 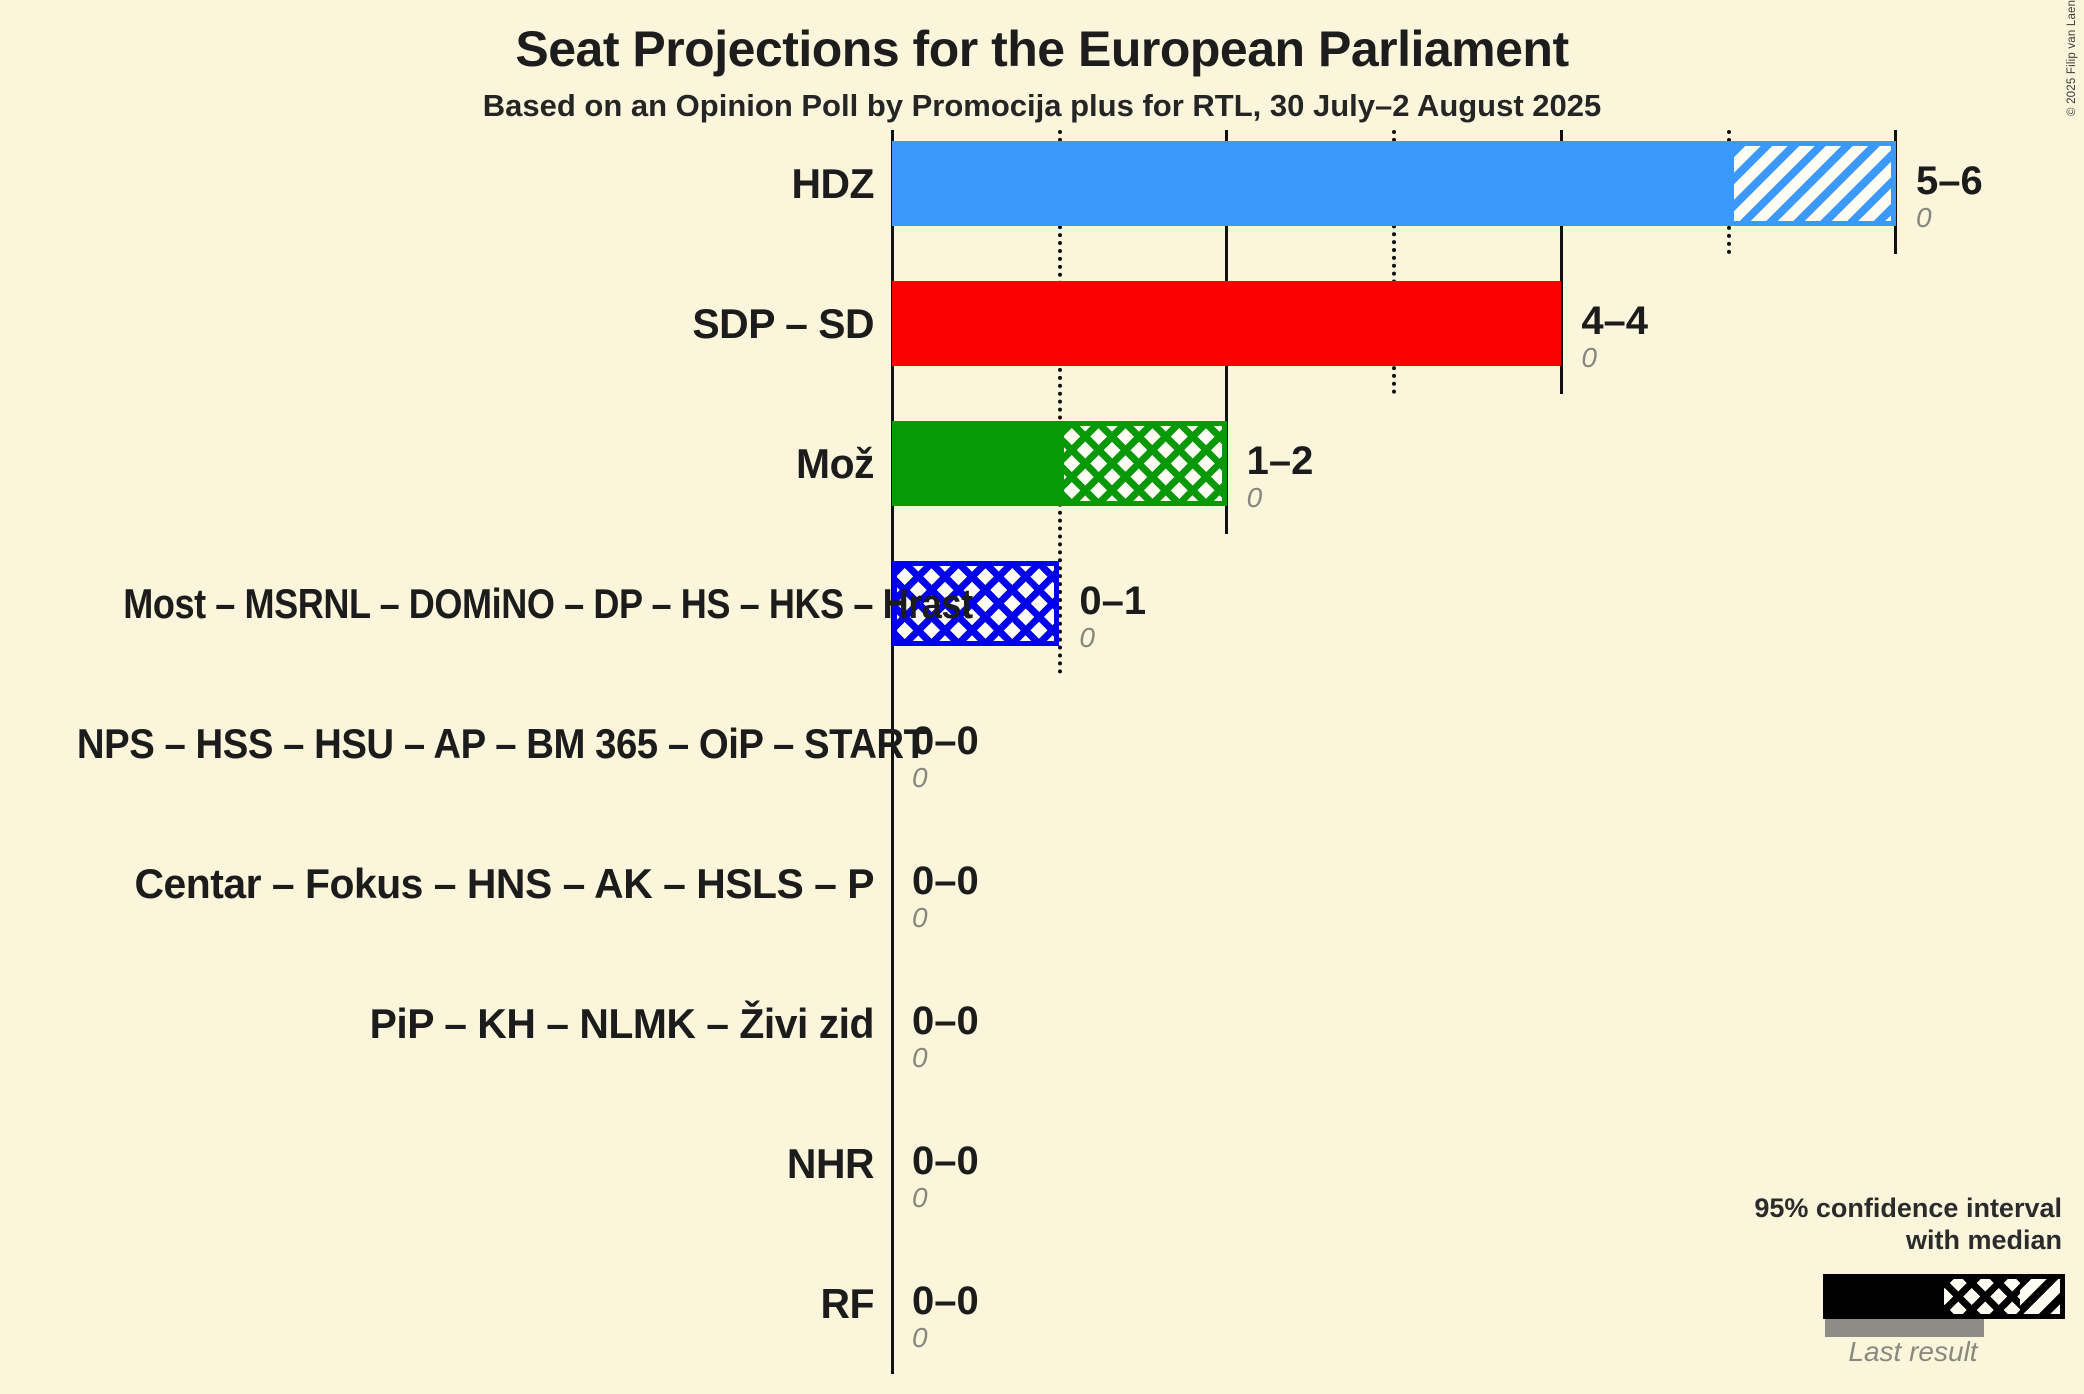 What do you see at coordinates (1113, 601) in the screenshot?
I see `ci-range-label: 0–1` at bounding box center [1113, 601].